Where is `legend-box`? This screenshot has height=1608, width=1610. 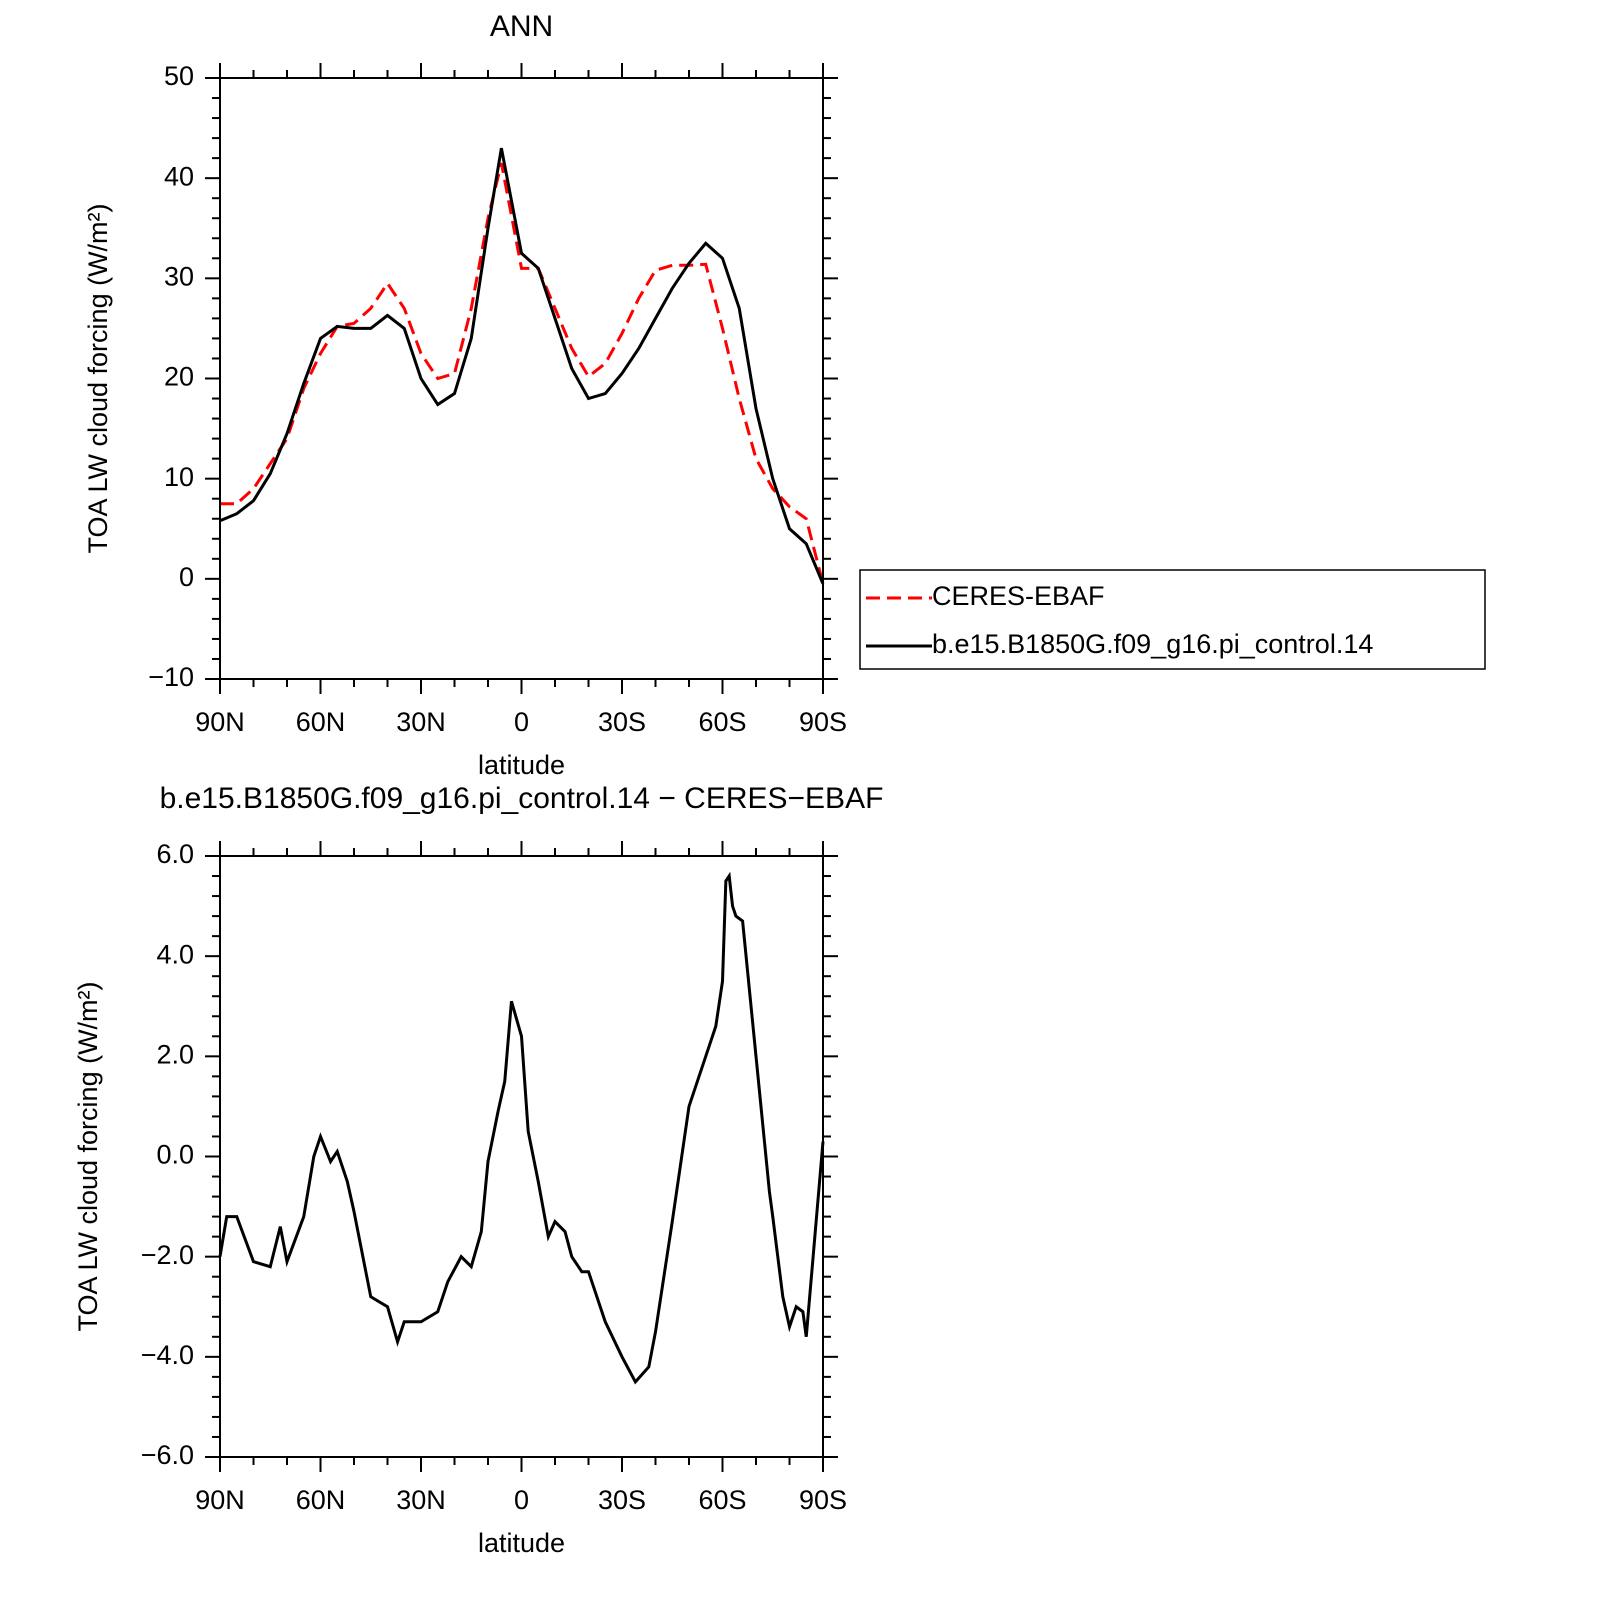 legend-box is located at coordinates (1172, 619).